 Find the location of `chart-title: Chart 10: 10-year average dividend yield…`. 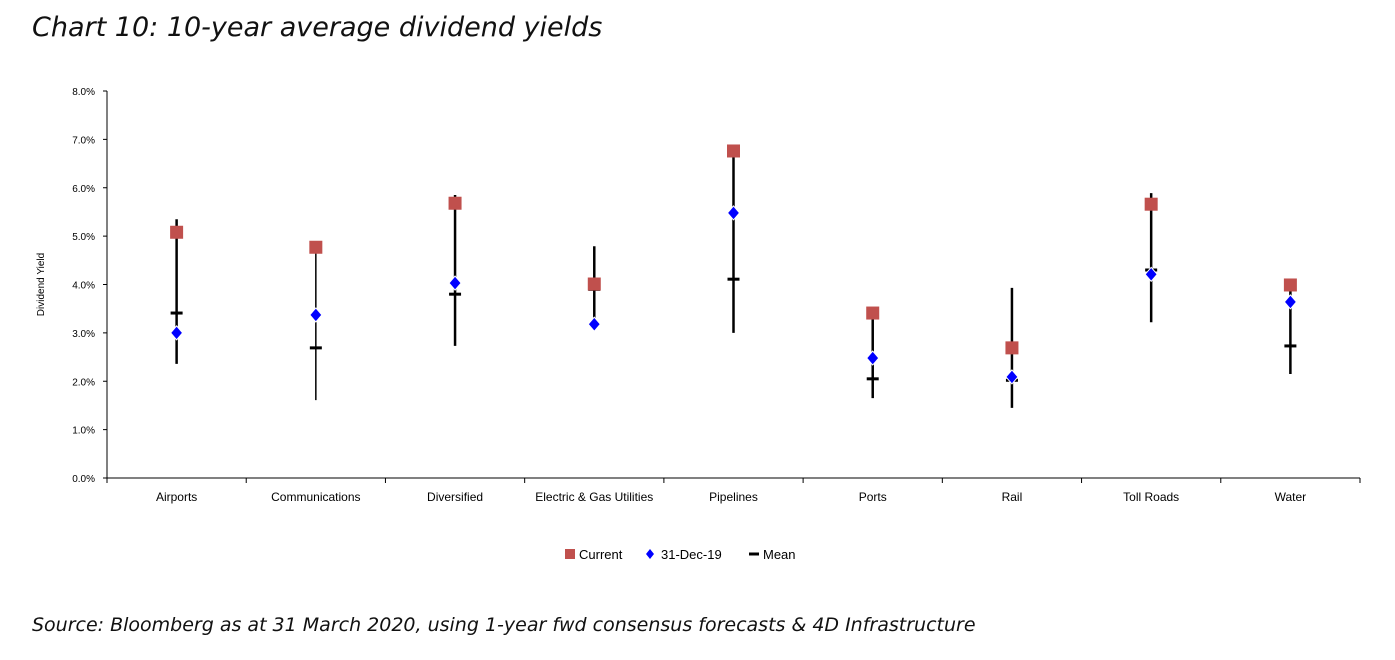

chart-title: Chart 10: 10-year average dividend yield… is located at coordinates (317, 27).